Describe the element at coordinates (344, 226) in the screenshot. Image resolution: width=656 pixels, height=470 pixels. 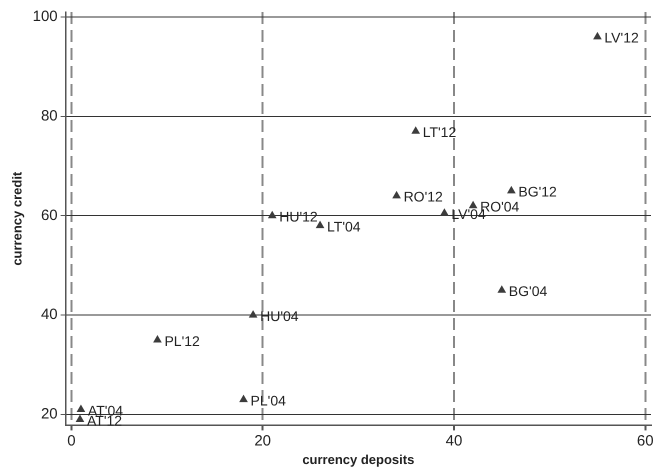
I see `annotation: LT'04` at that location.